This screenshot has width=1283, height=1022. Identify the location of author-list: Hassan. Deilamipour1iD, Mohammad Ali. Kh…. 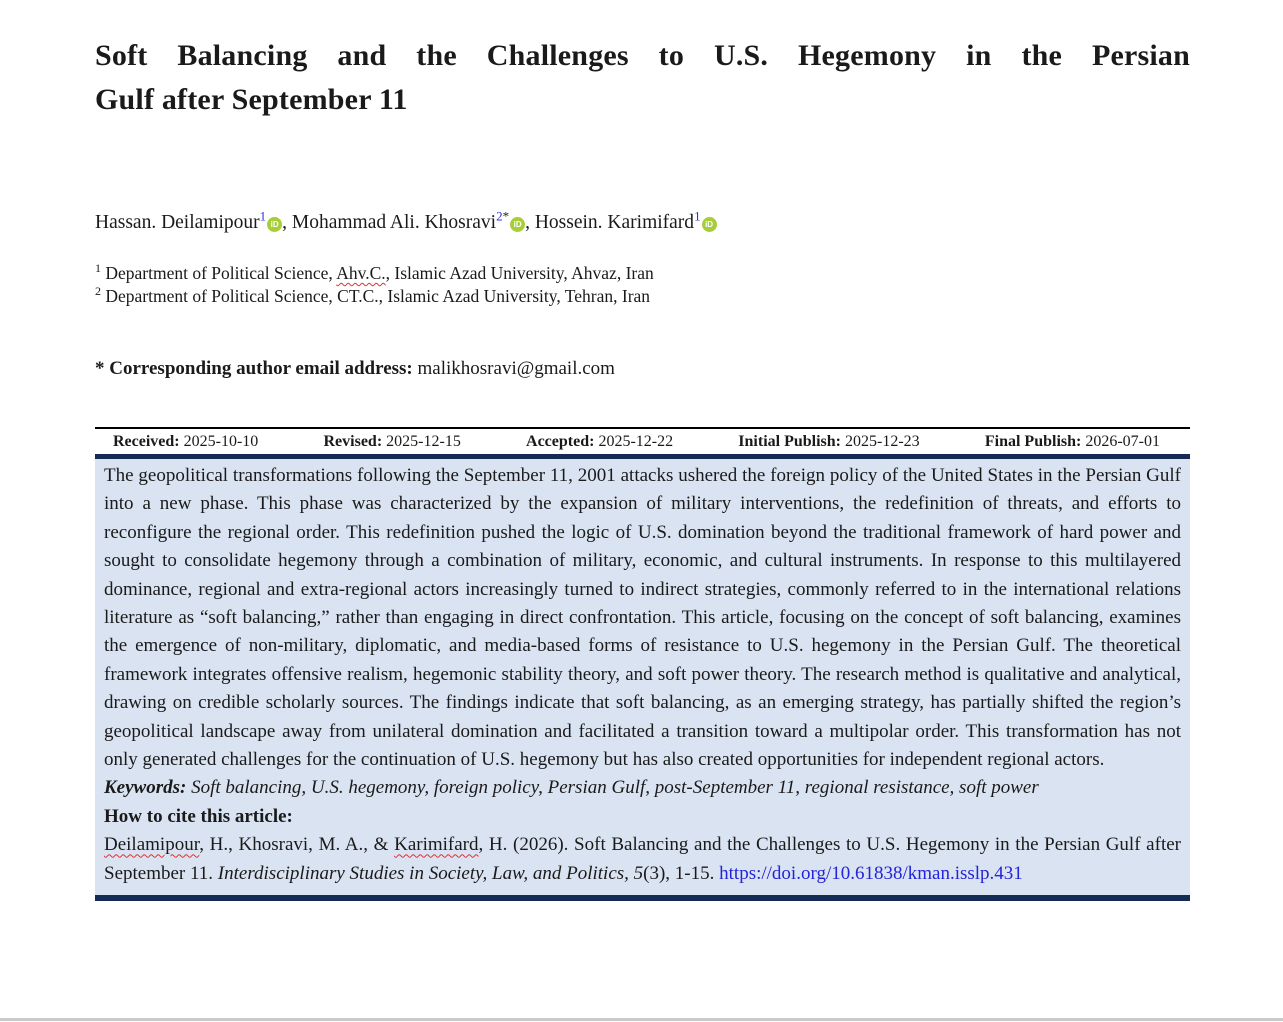
(642, 223).